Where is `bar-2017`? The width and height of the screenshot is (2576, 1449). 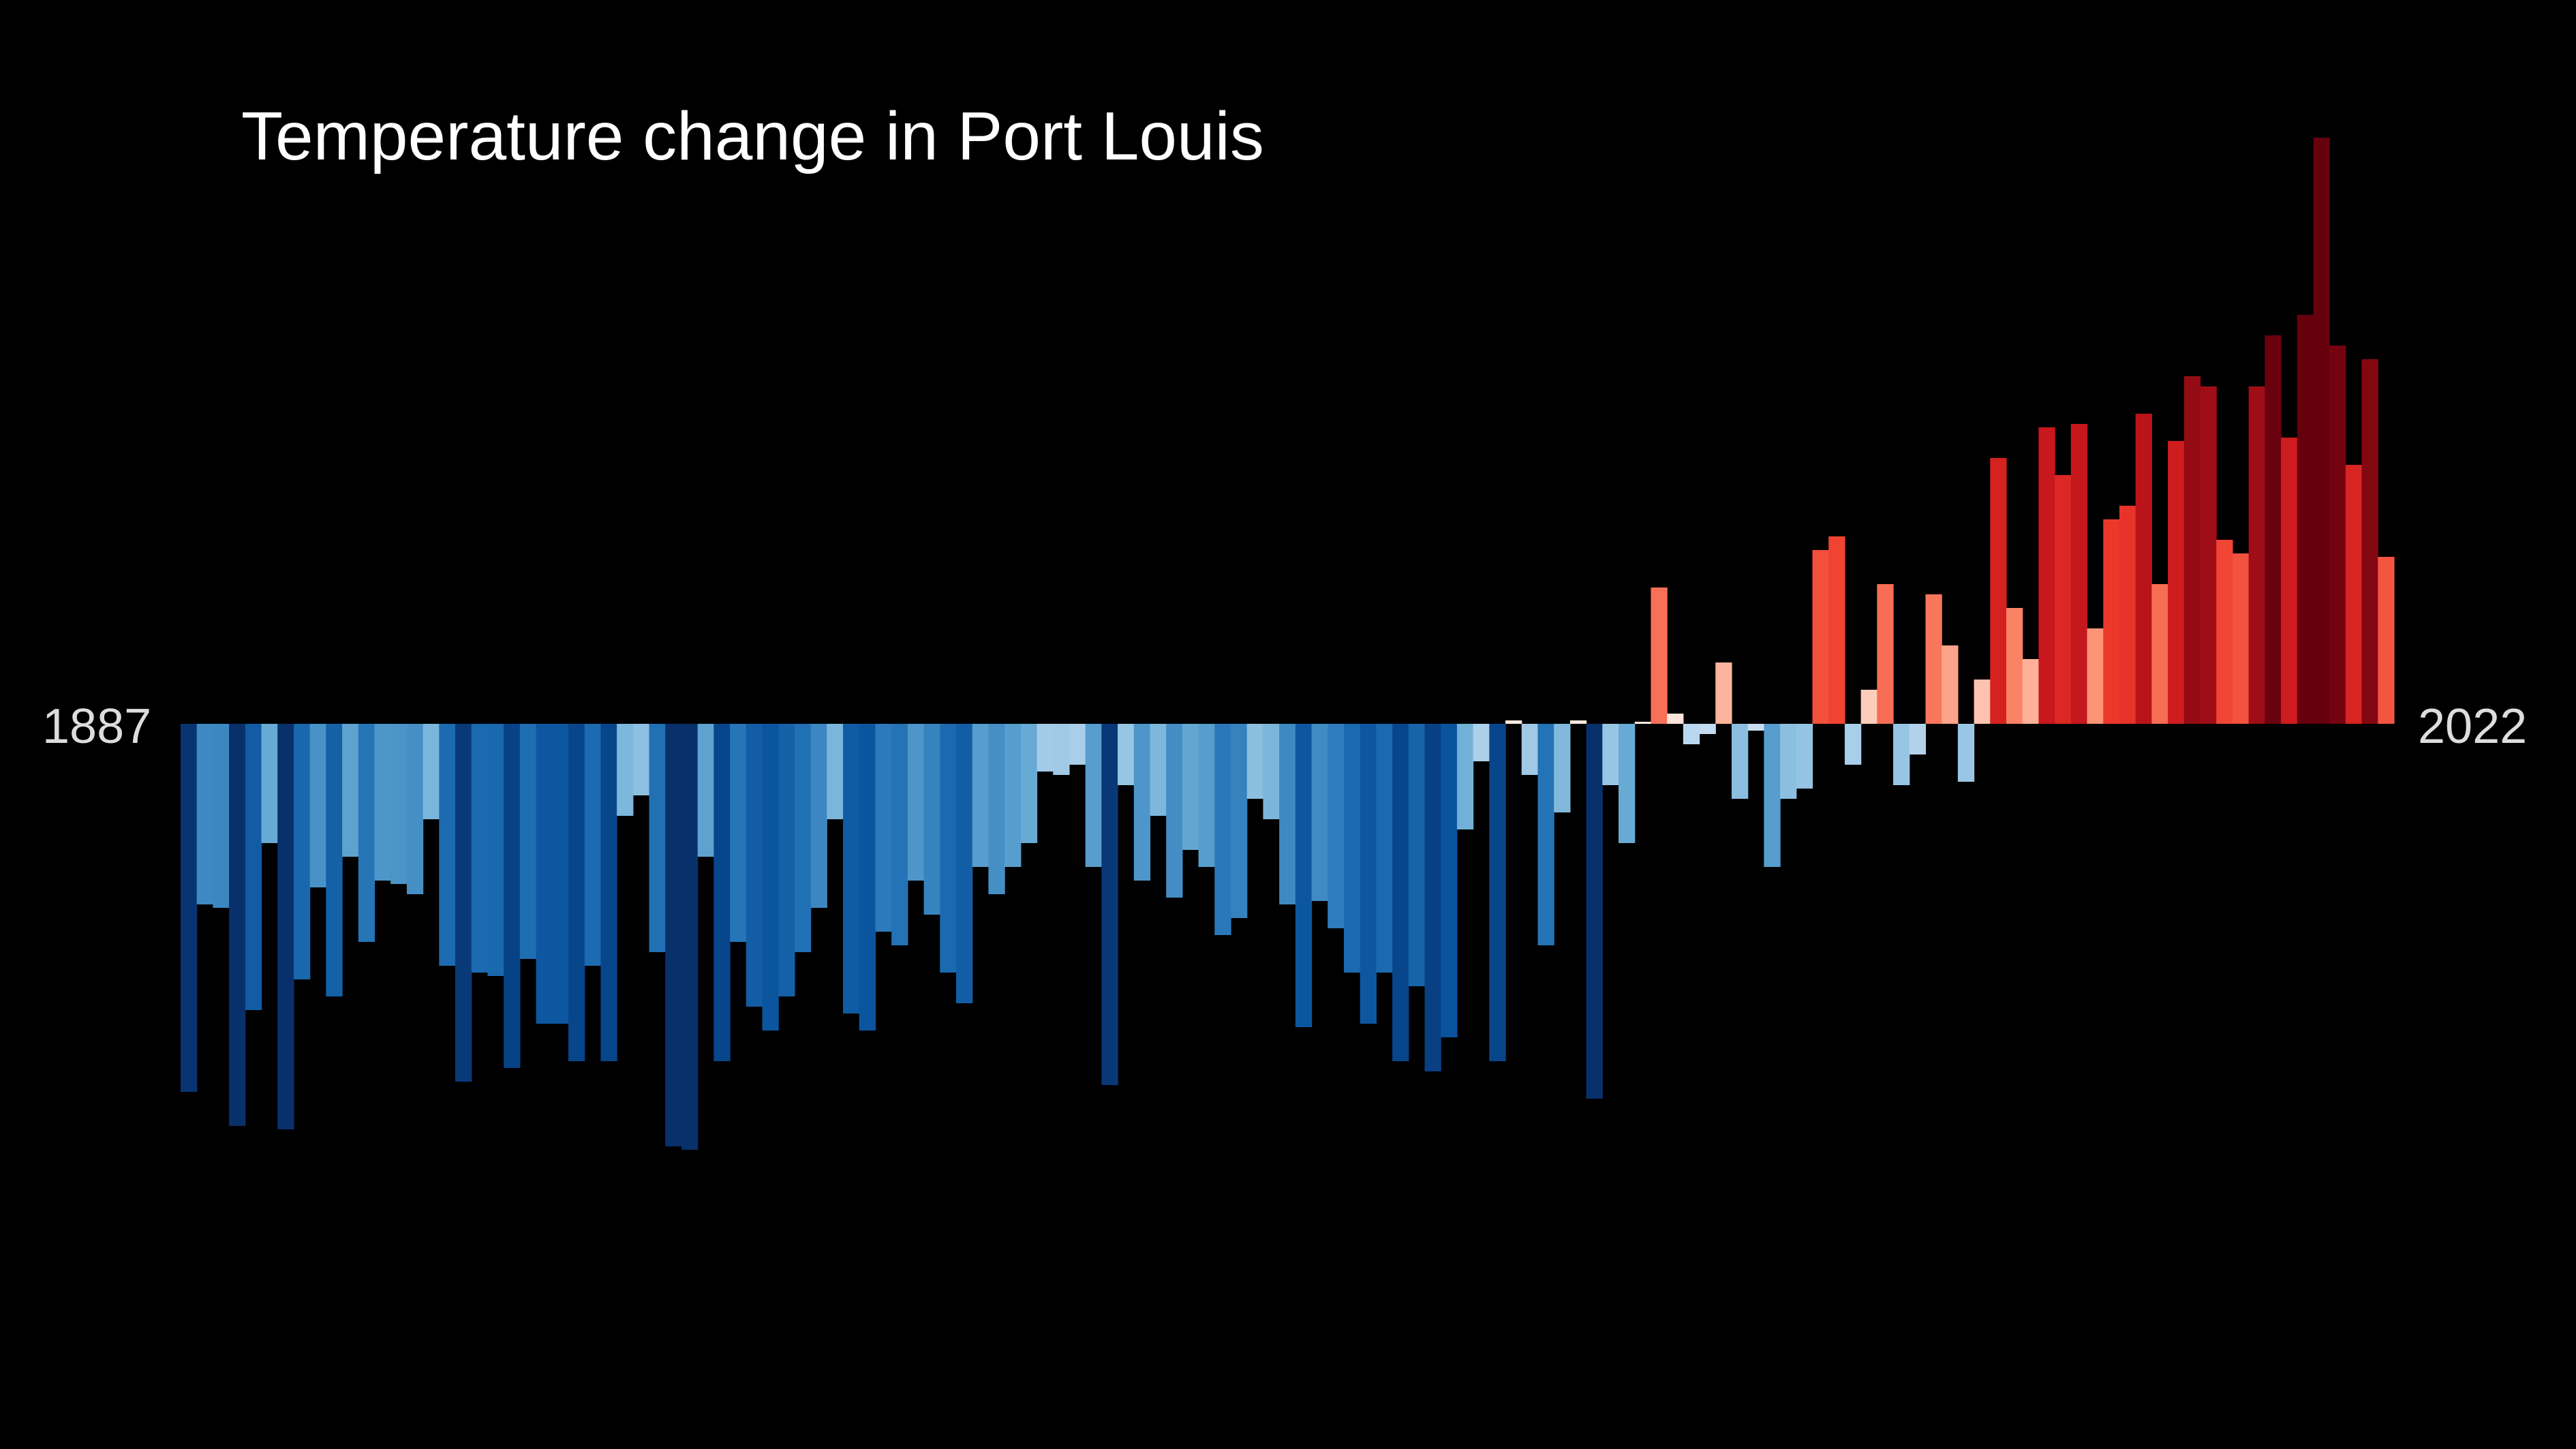
bar-2017 is located at coordinates (2289, 581).